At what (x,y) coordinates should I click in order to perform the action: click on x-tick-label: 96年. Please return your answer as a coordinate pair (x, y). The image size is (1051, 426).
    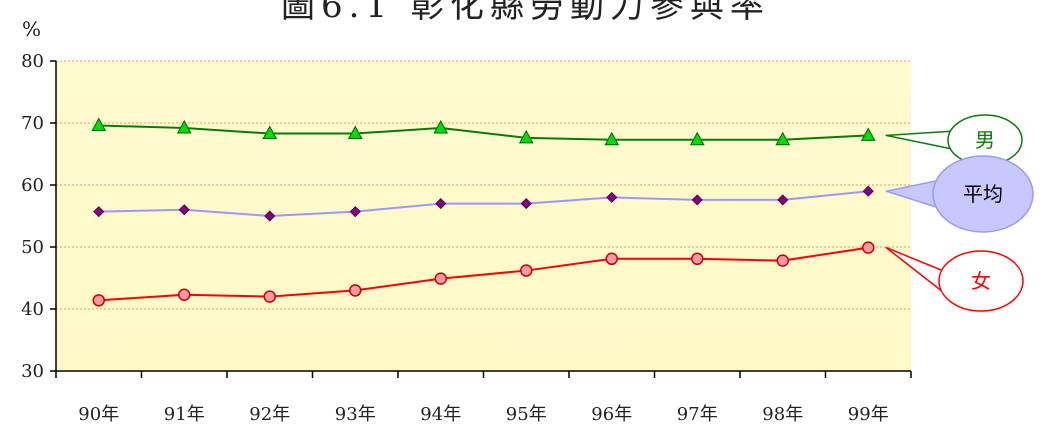
    Looking at the image, I should click on (611, 414).